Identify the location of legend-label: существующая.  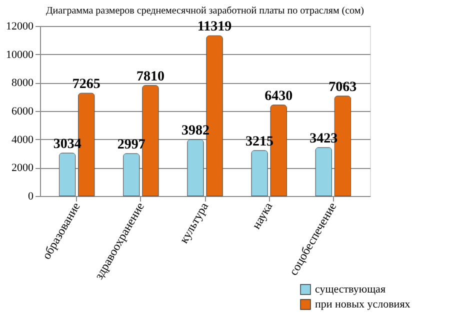
(350, 290).